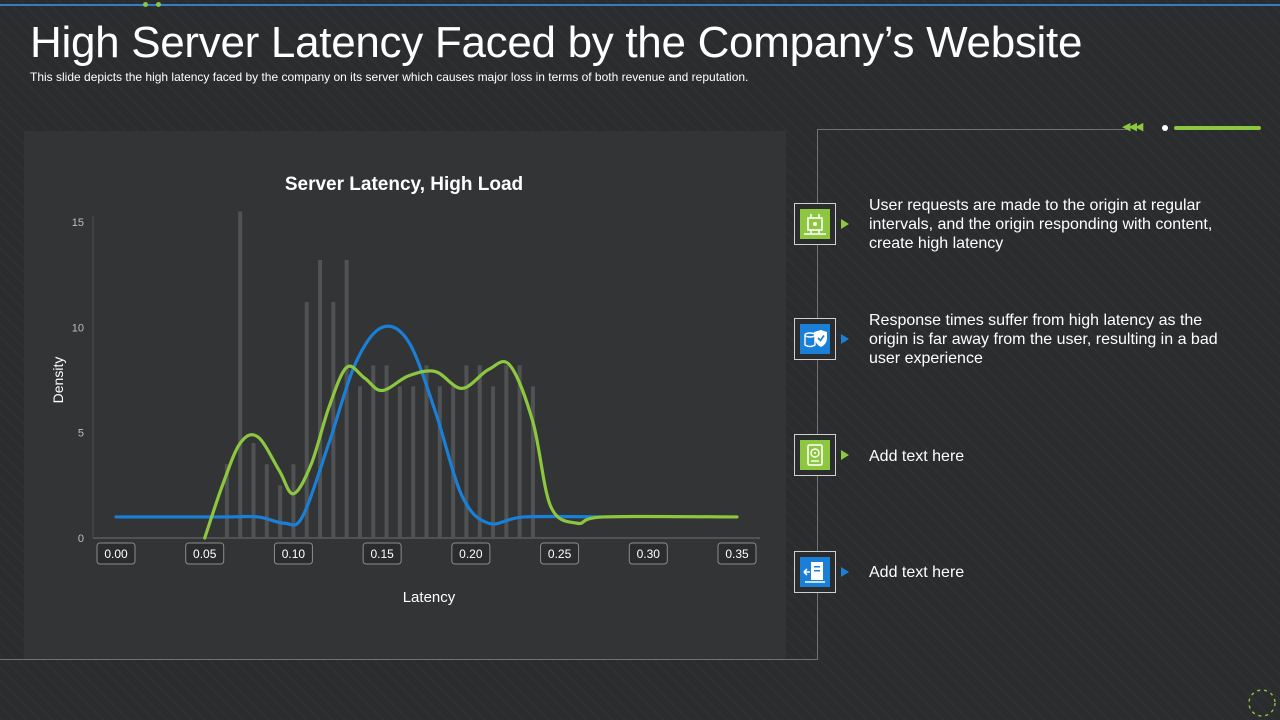  I want to click on y-tick-label: 0, so click(81, 539).